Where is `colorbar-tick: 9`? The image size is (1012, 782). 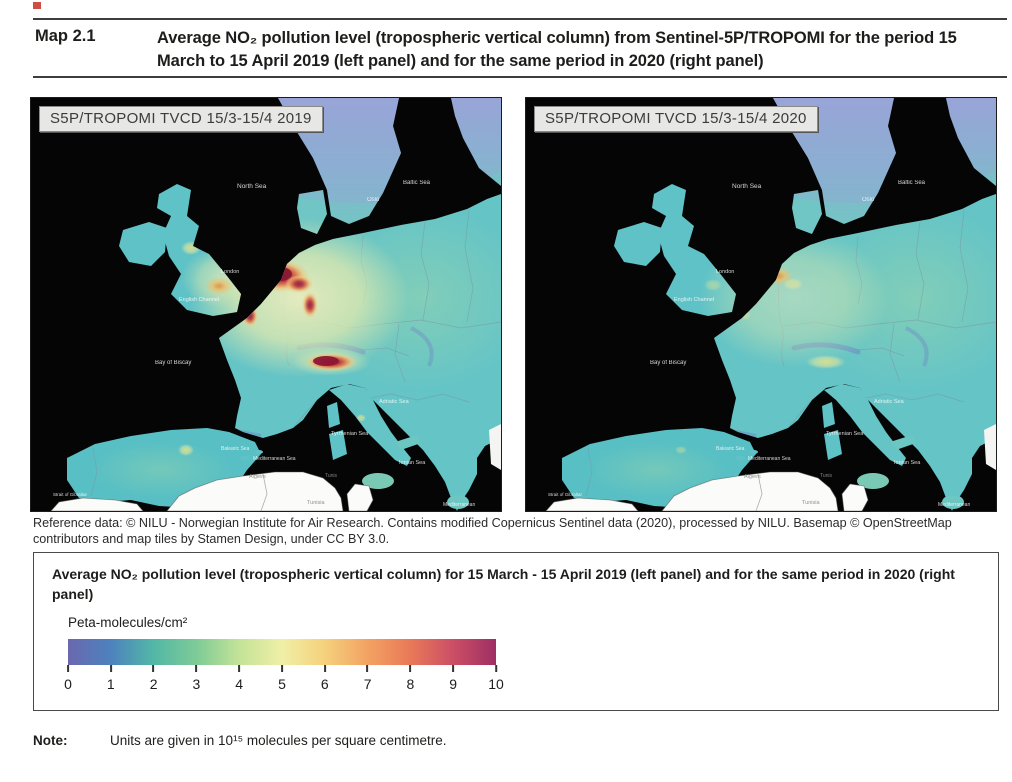
colorbar-tick: 9 is located at coordinates (453, 678).